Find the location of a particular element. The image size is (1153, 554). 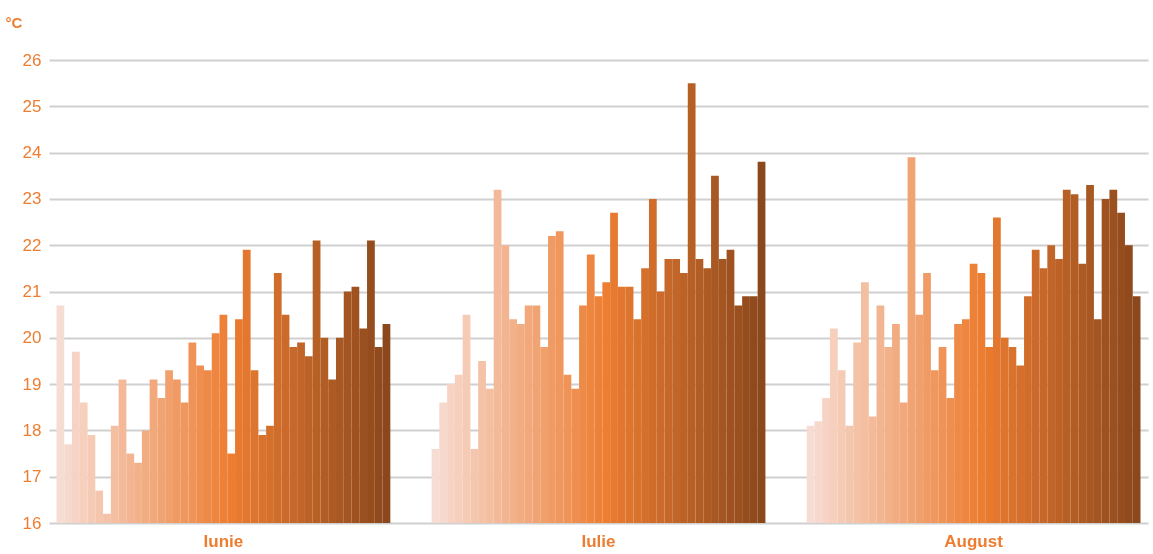

y-tick-label: 23 is located at coordinates (32, 199).